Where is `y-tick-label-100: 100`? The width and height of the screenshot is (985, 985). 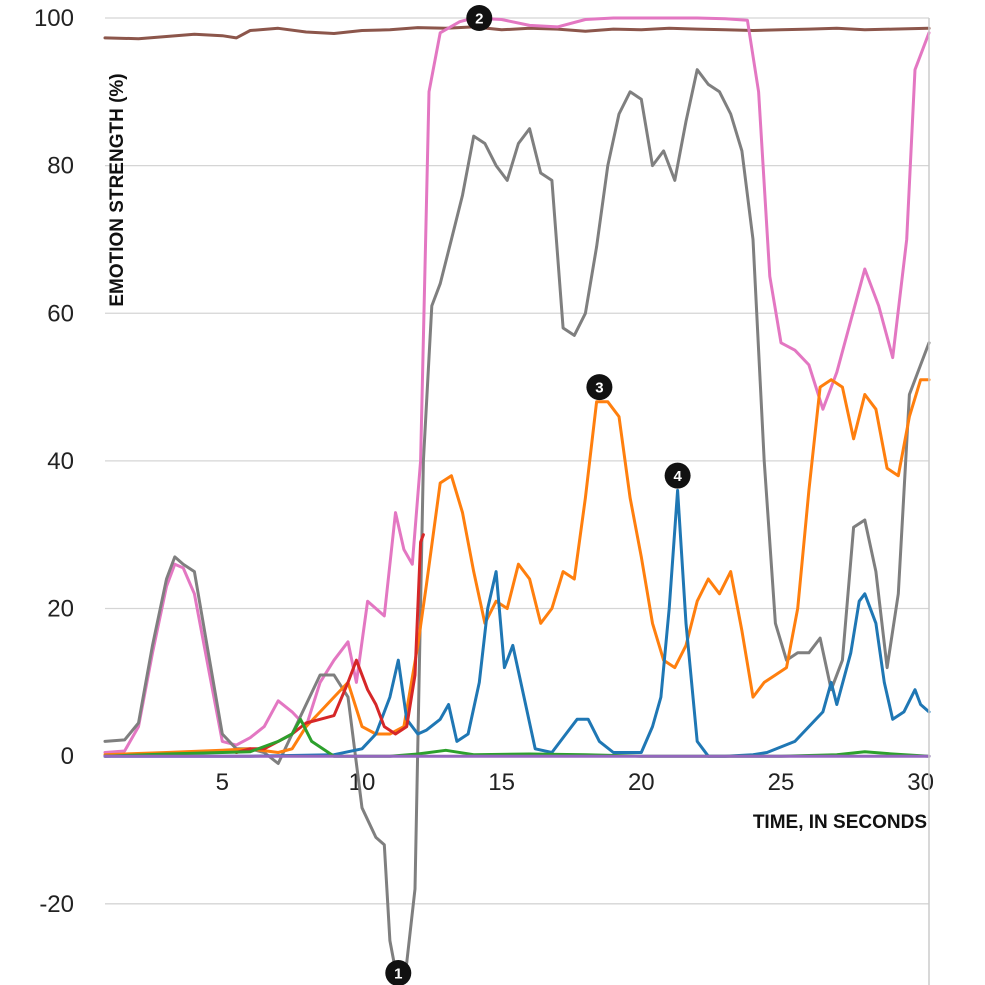
y-tick-label-100: 100 is located at coordinates (54, 18).